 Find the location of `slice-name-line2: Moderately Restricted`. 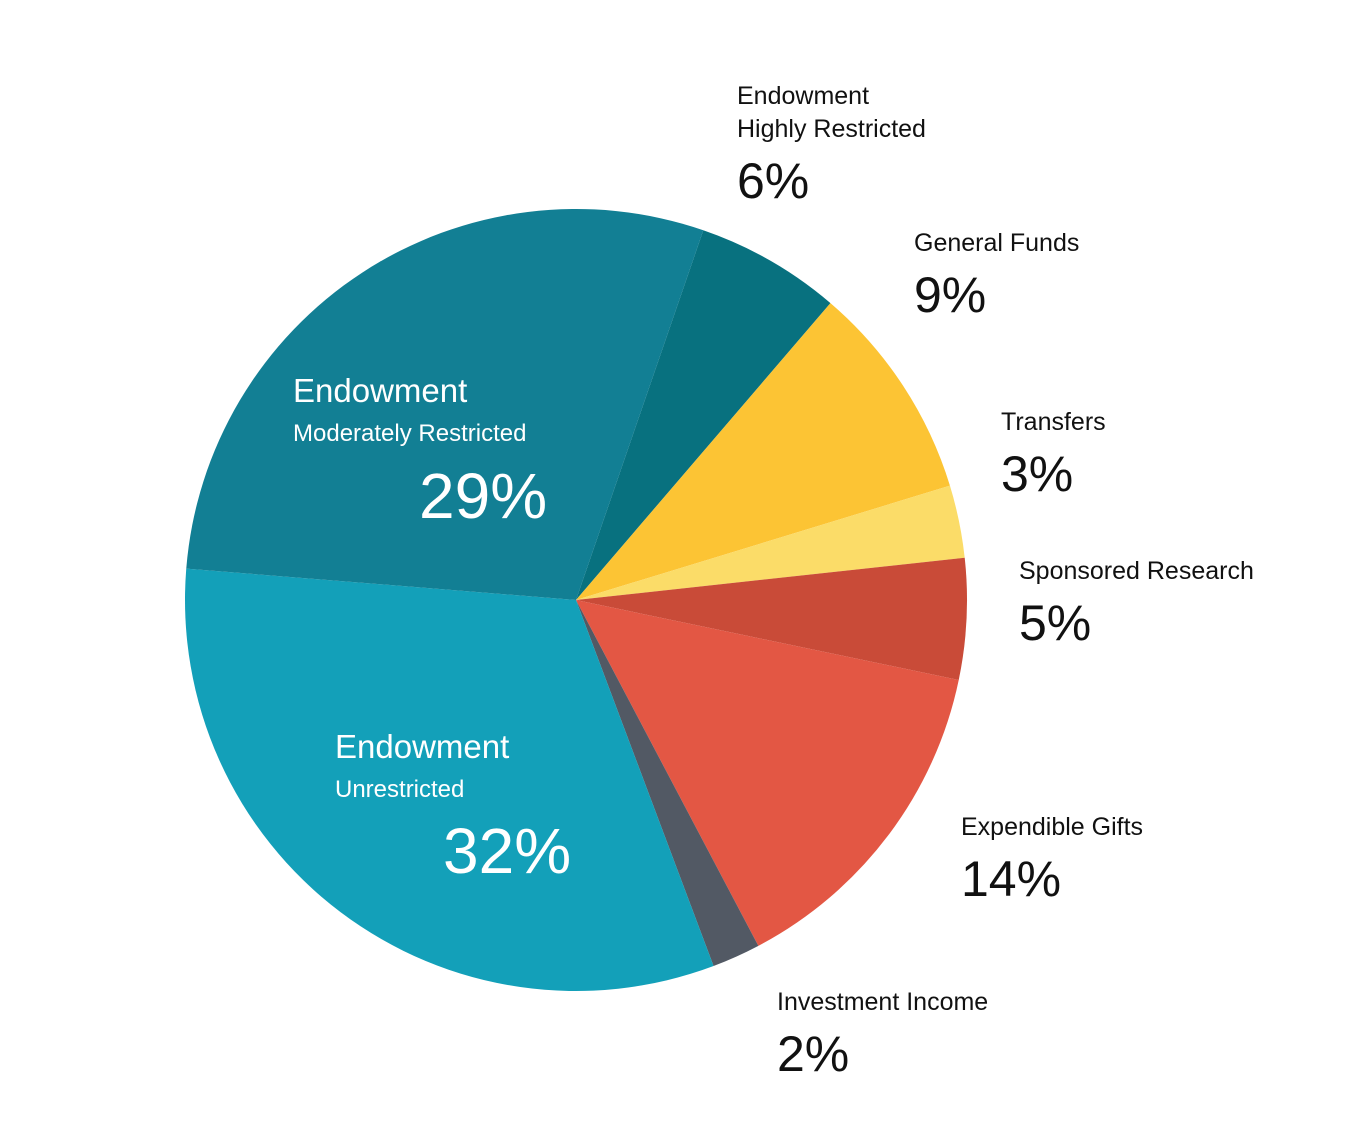

slice-name-line2: Moderately Restricted is located at coordinates (409, 433).